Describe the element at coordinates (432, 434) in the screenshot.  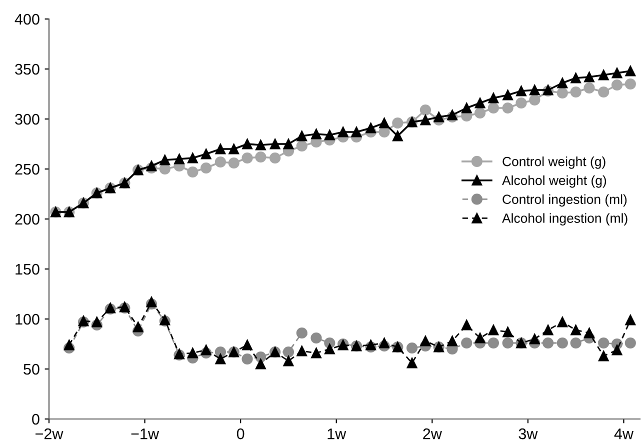
I see `x-tick-label: 2w` at that location.